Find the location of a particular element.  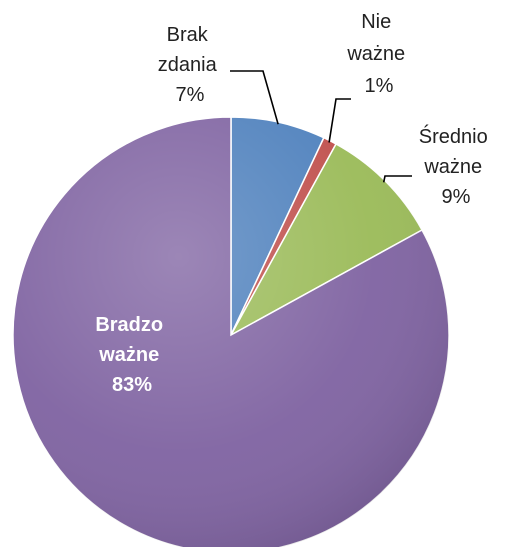

leader-line-nie-wazne is located at coordinates (339, 120).